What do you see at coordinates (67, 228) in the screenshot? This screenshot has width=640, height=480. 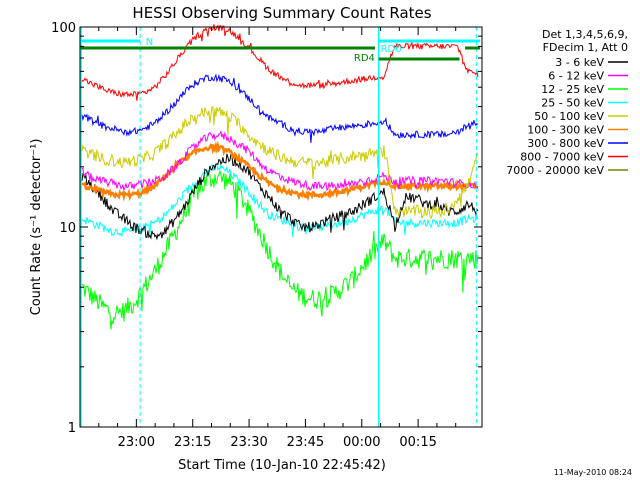 I see `y-tick-label: 10` at bounding box center [67, 228].